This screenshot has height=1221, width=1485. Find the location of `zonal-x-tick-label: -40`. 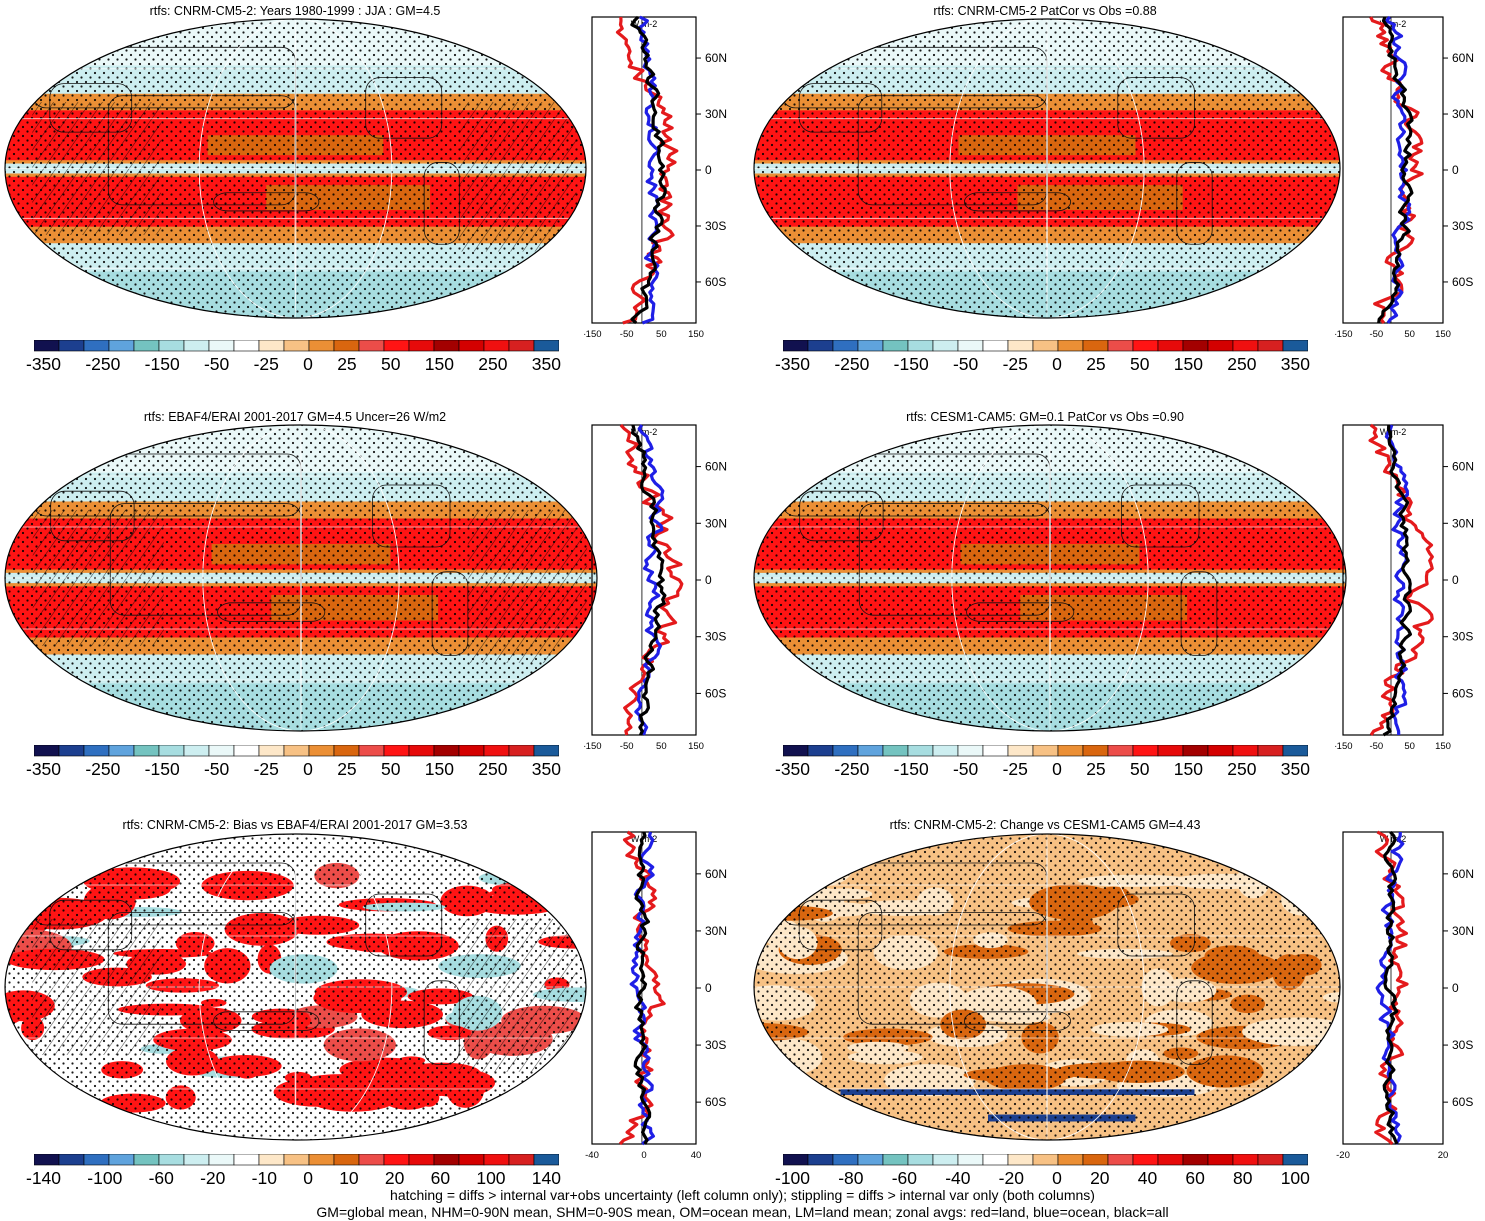

zonal-x-tick-label: -40 is located at coordinates (592, 1155).